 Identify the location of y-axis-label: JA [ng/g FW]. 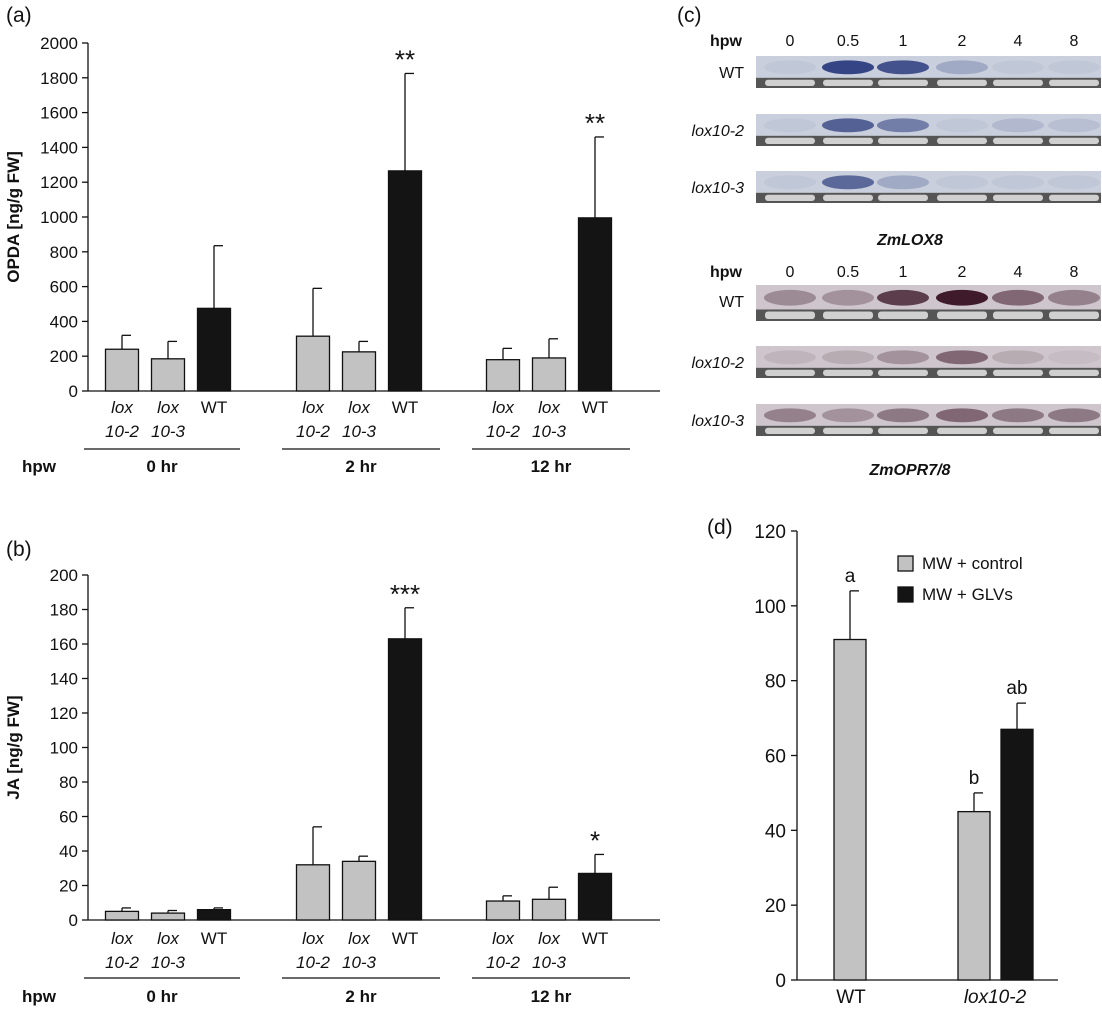
(13, 747).